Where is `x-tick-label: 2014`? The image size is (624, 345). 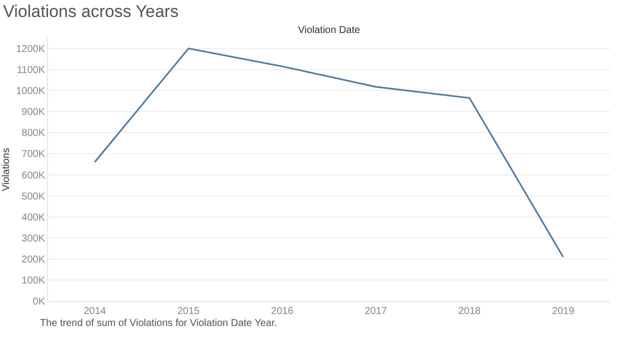
x-tick-label: 2014 is located at coordinates (95, 311).